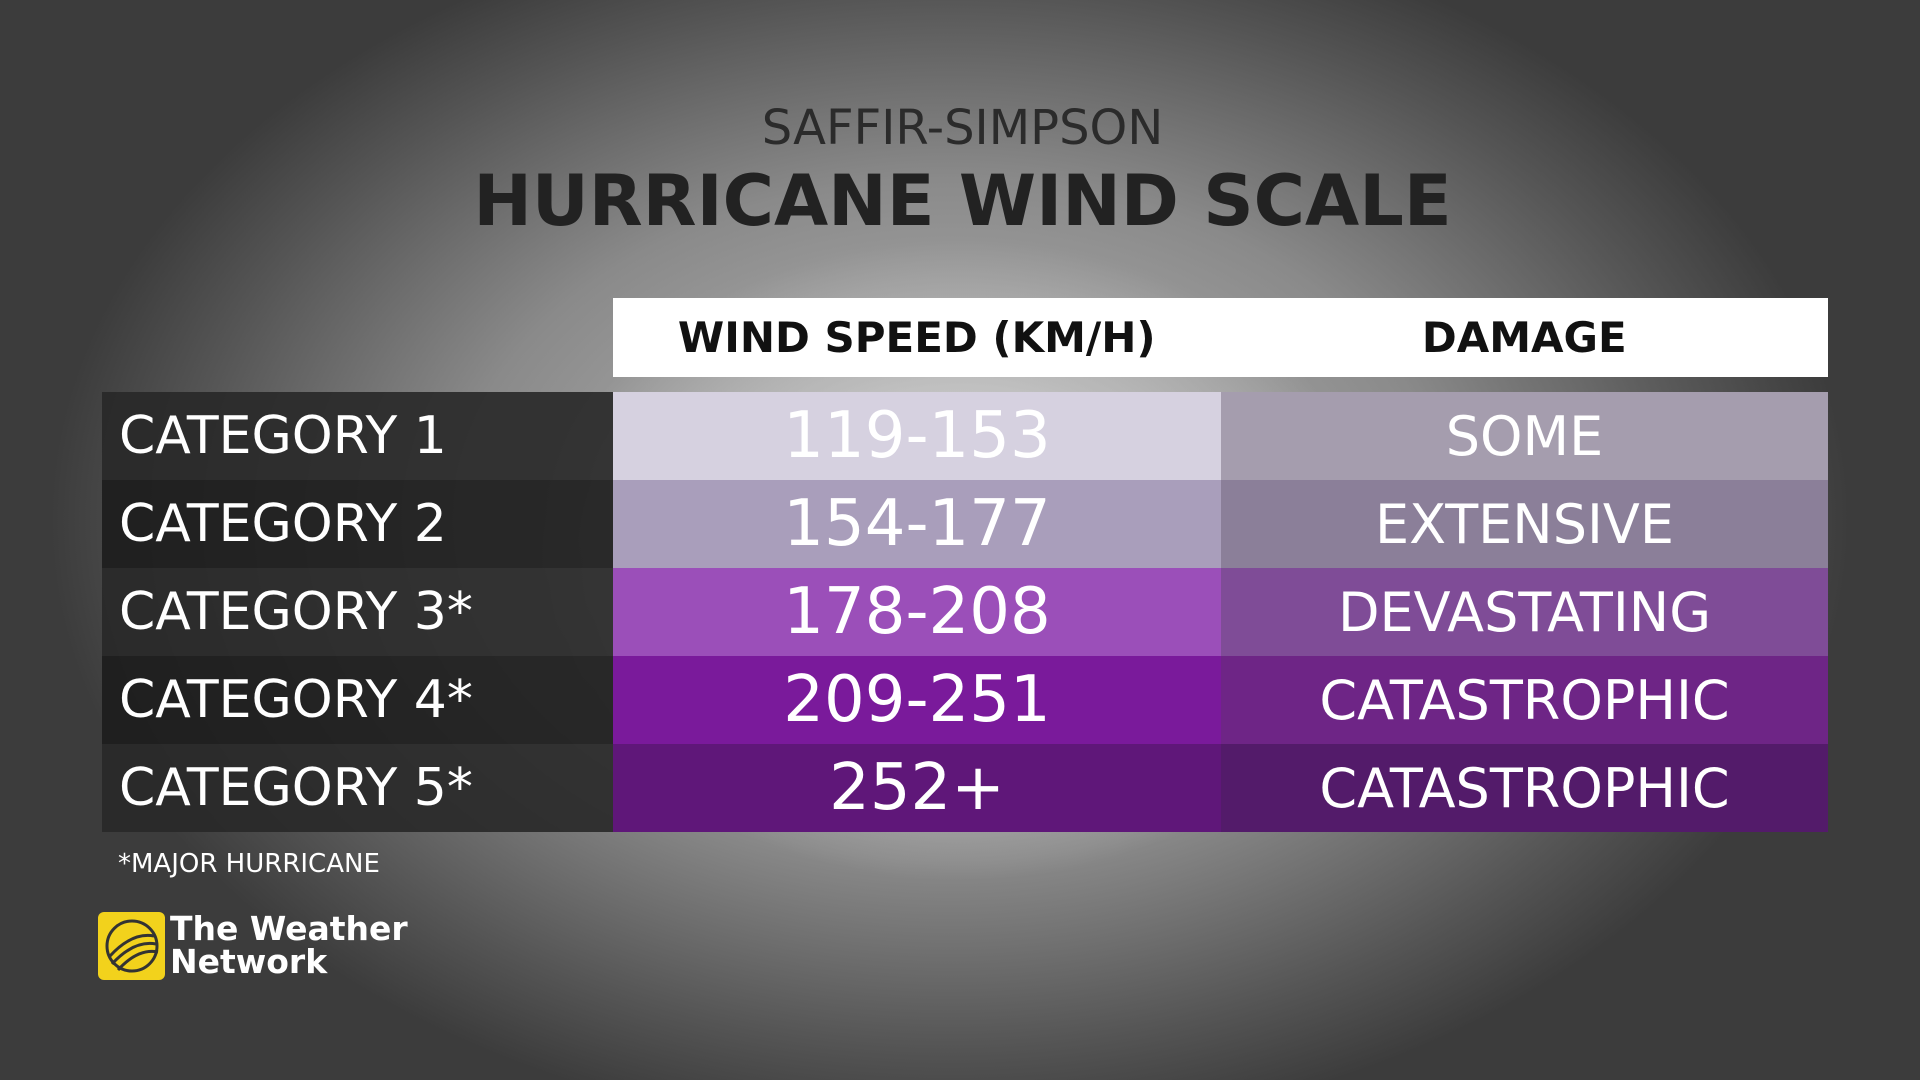 Image resolution: width=1920 pixels, height=1080 pixels. I want to click on logo-graphic, so click(132, 946).